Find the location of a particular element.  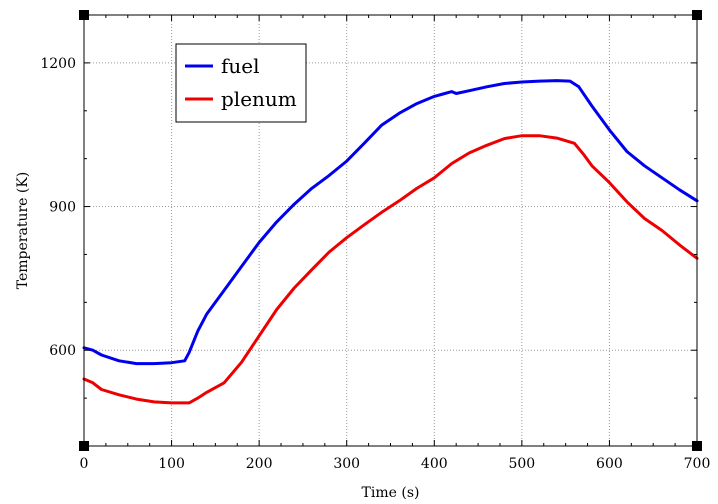

y-tick-label: 1200 is located at coordinates (58, 64).